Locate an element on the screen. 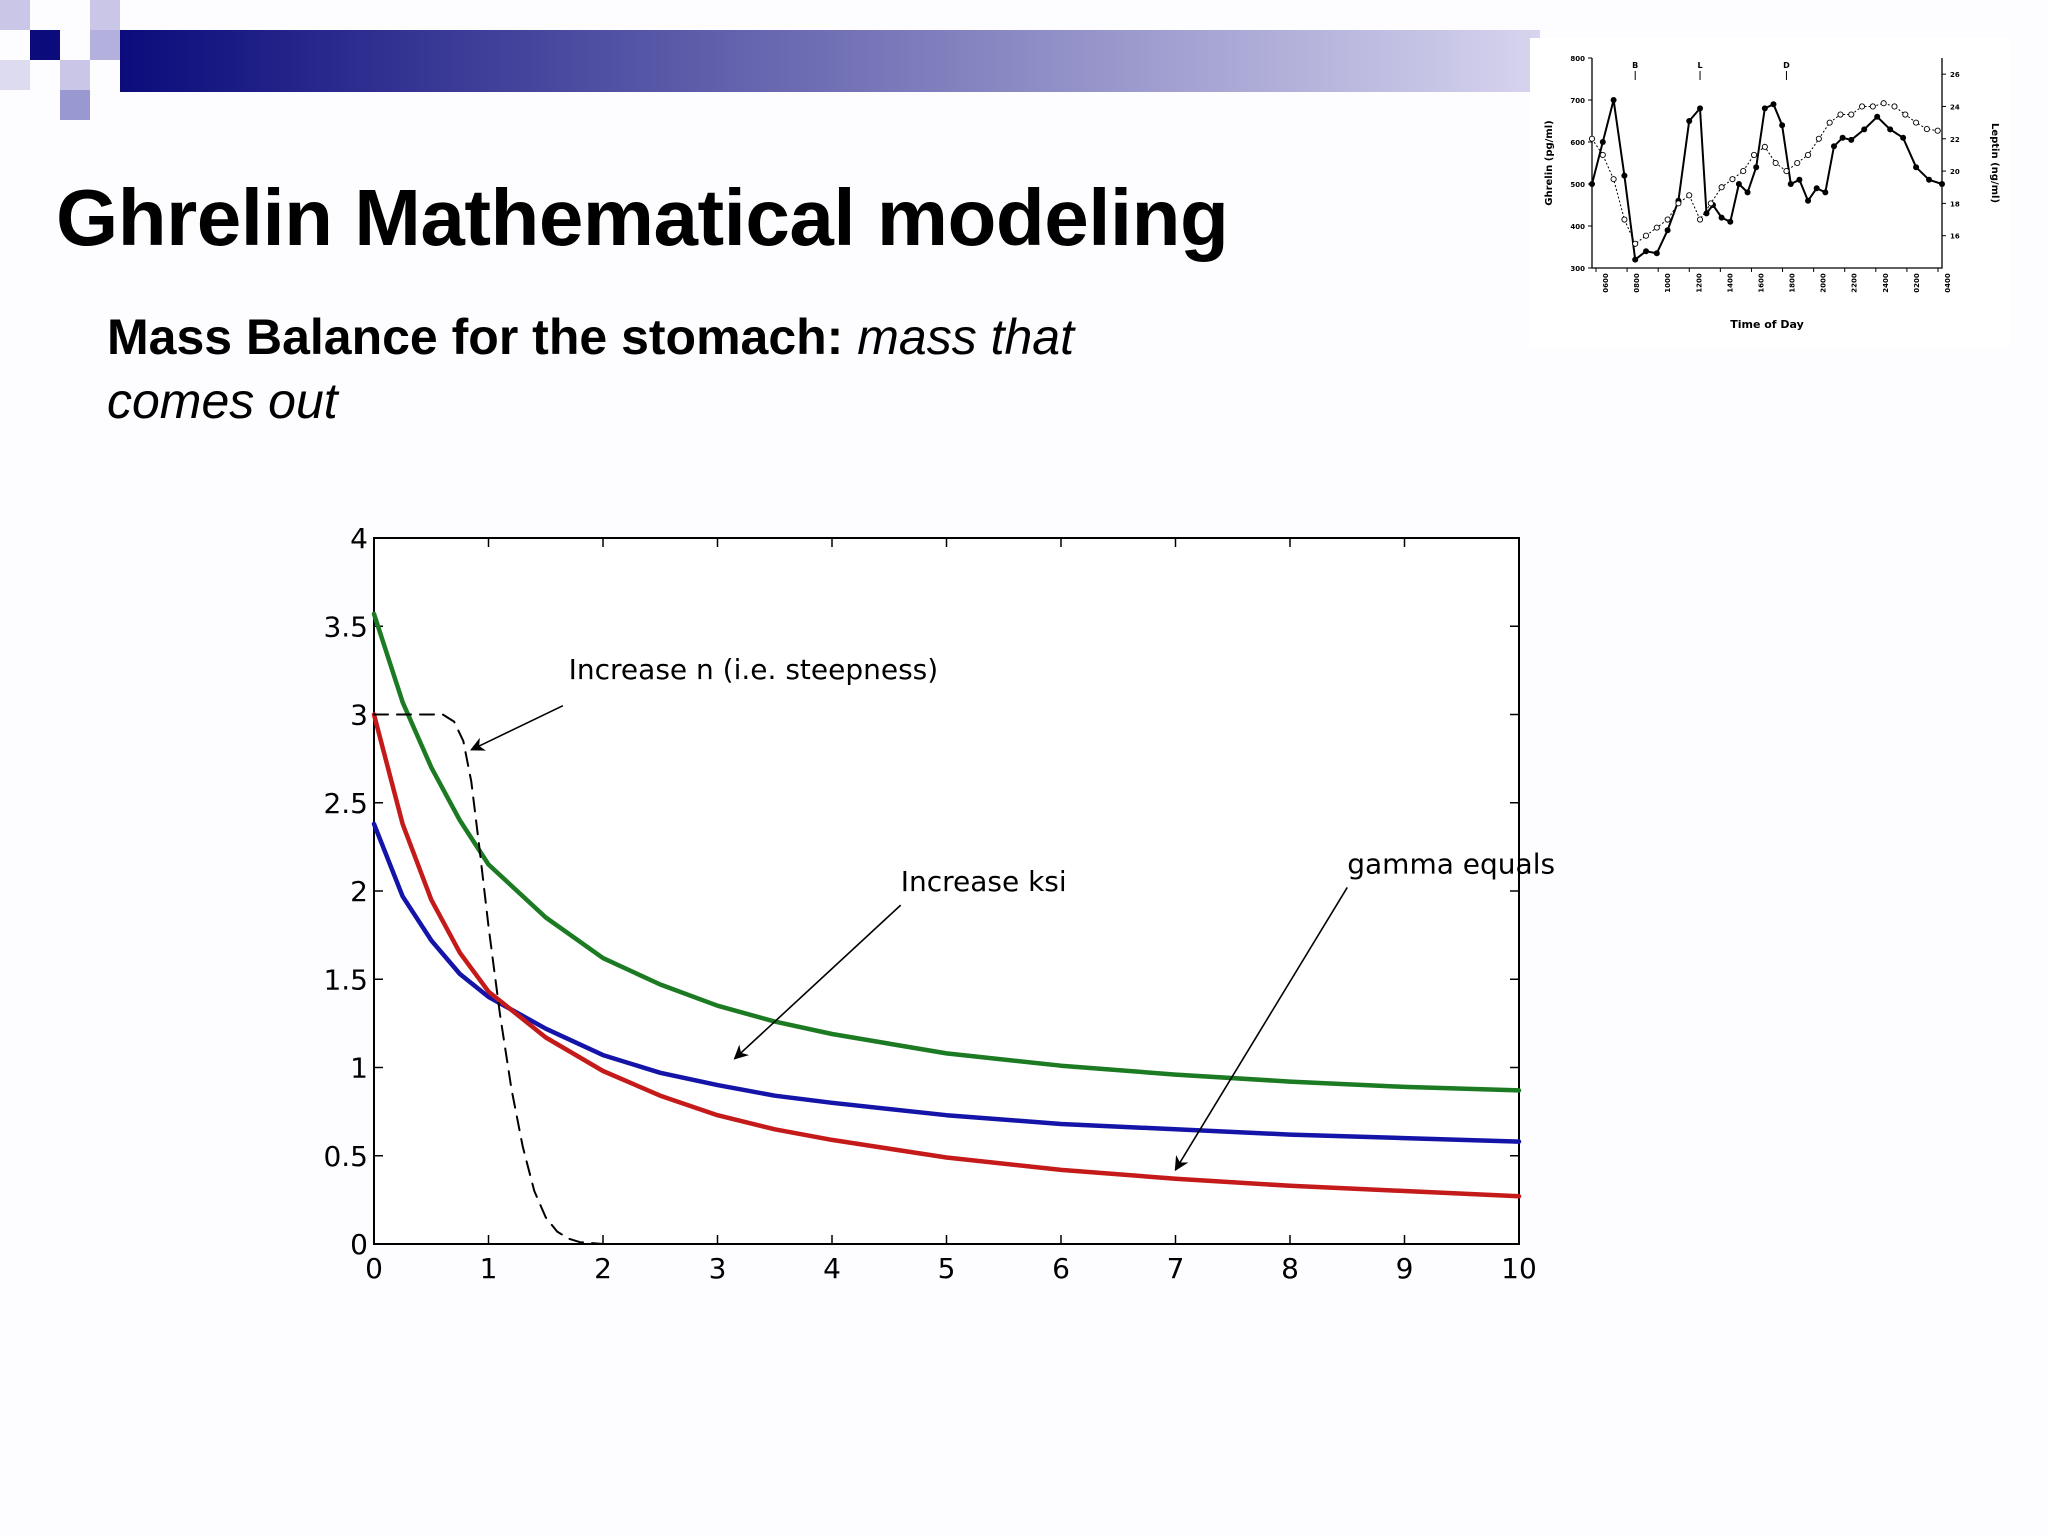 The image size is (2048, 1536). inset-x-tick-label: 1400 is located at coordinates (1730, 283).